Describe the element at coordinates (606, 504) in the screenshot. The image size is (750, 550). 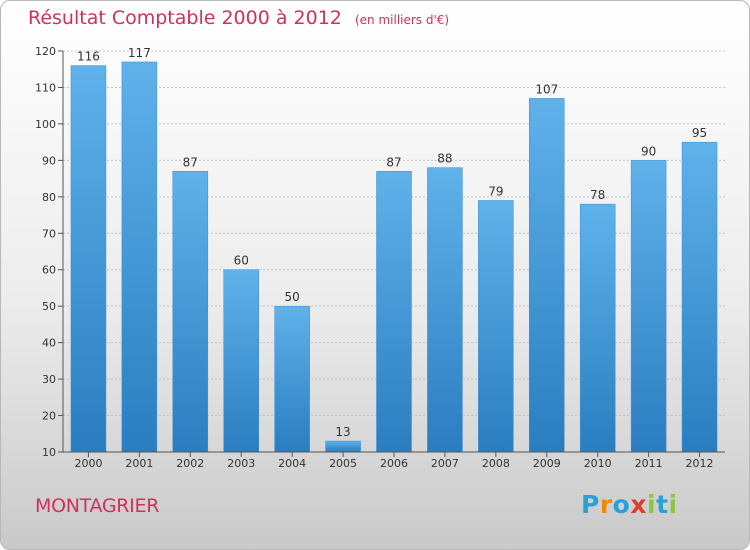
I see `logo-letter: r` at that location.